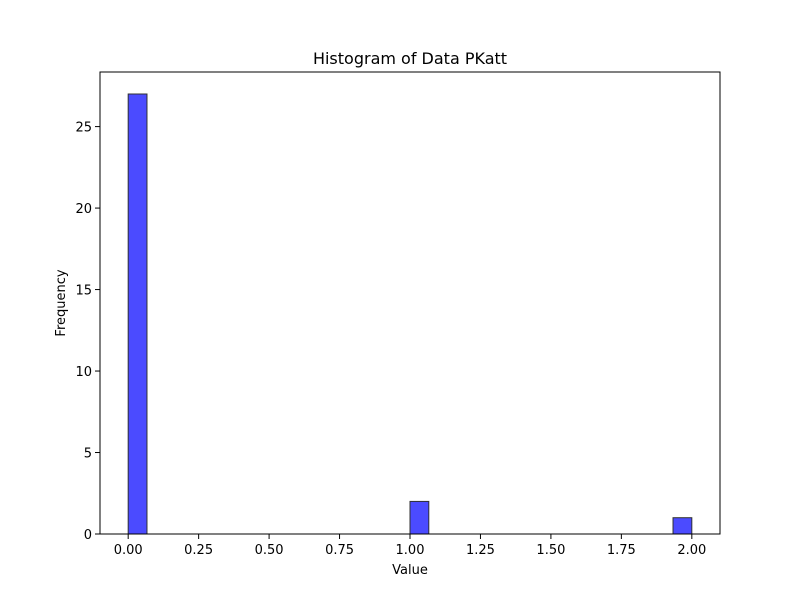 The width and height of the screenshot is (800, 600). What do you see at coordinates (269, 550) in the screenshot?
I see `x-tick-label: 0.50` at bounding box center [269, 550].